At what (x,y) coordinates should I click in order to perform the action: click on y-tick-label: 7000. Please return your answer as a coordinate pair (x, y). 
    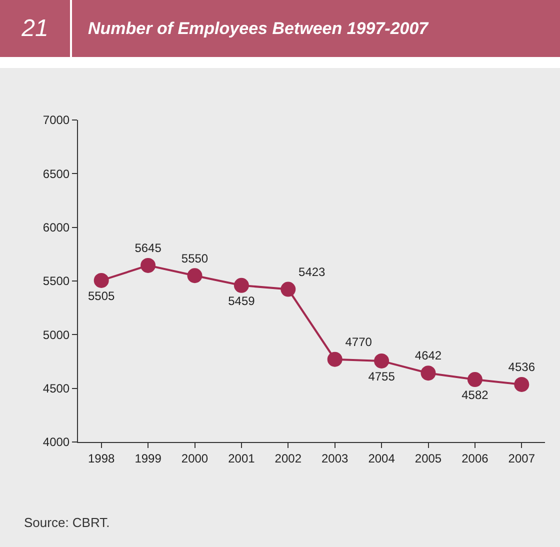
    Looking at the image, I should click on (56, 120).